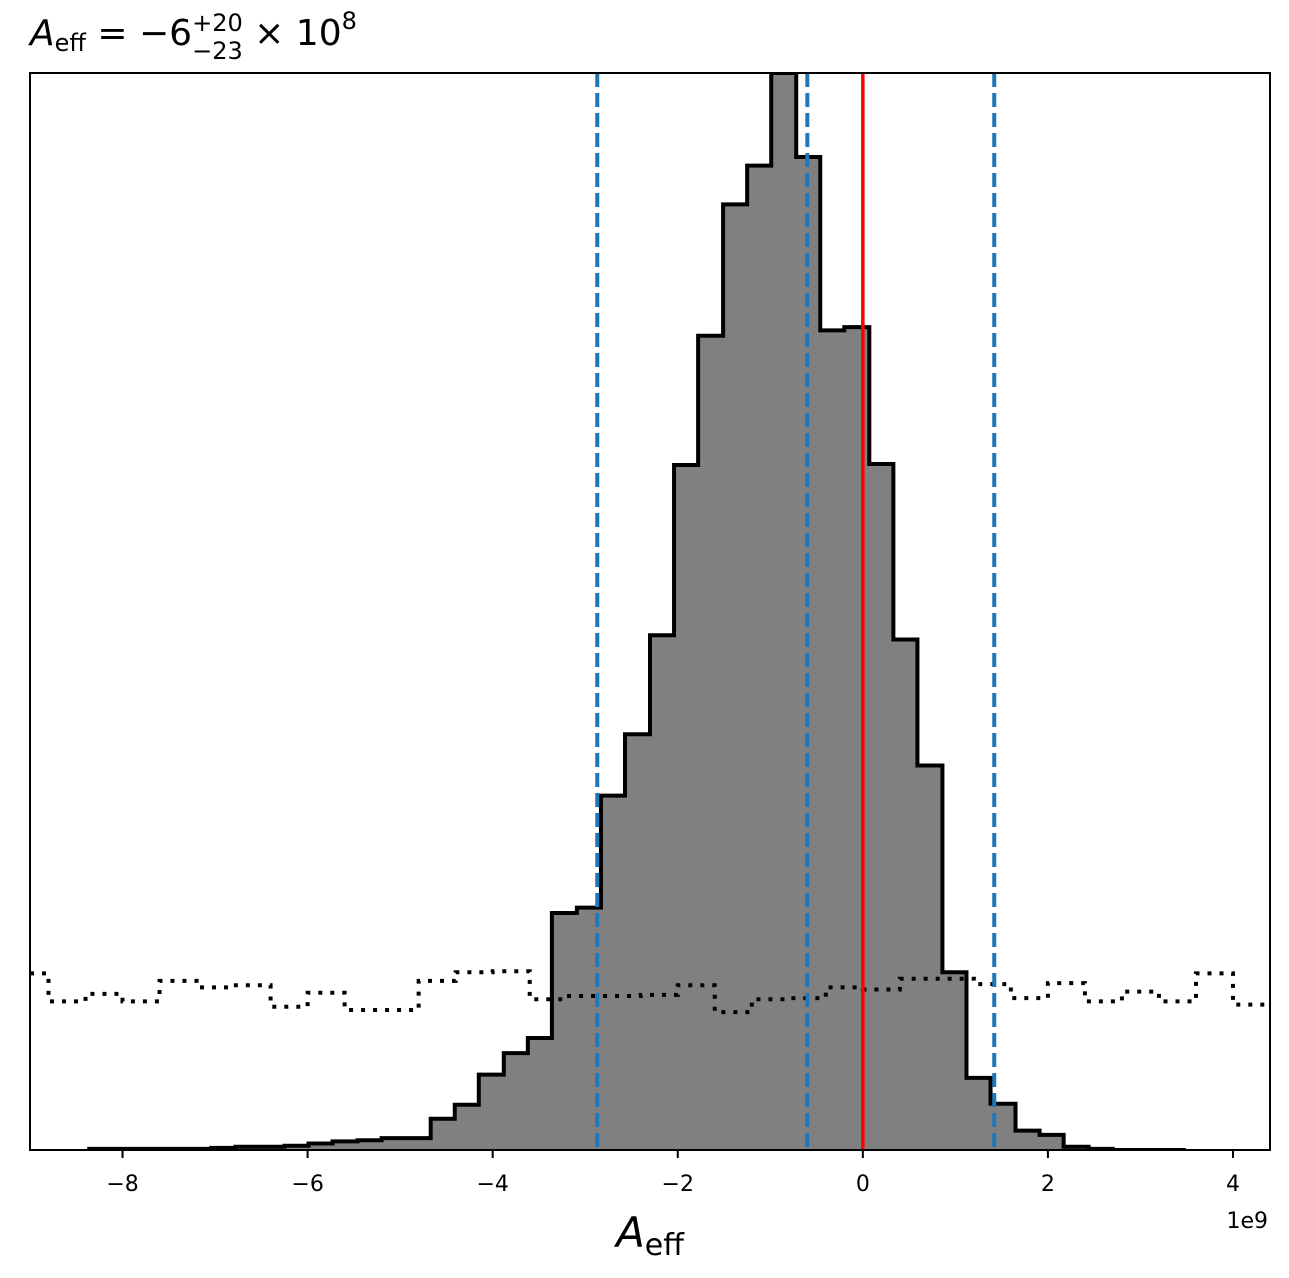  I want to click on title-times: × 10, so click(292, 33).